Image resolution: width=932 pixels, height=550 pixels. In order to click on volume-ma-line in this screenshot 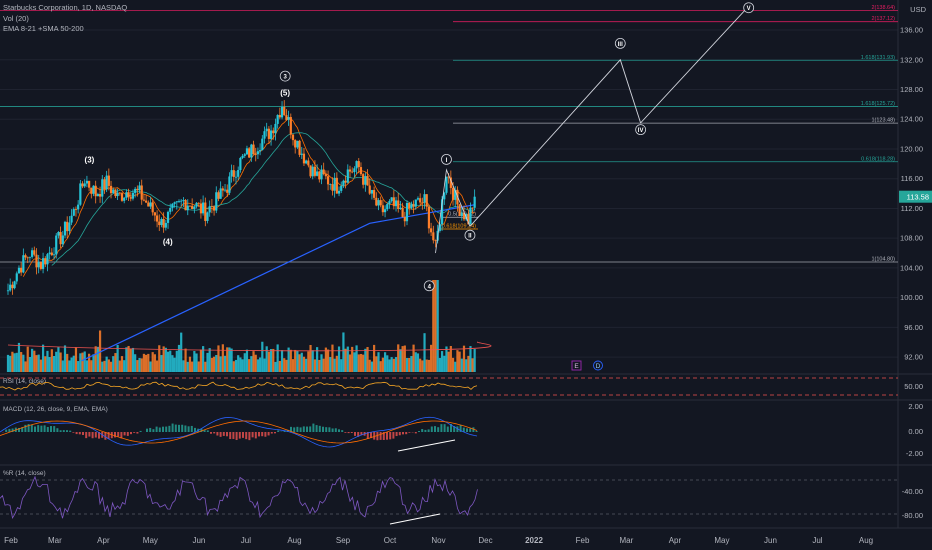, I will do `click(249, 346)`.